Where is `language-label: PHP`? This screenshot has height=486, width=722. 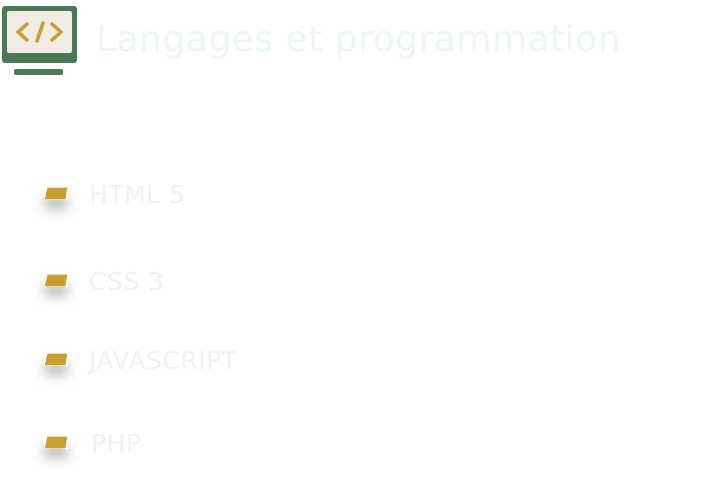 language-label: PHP is located at coordinates (116, 443).